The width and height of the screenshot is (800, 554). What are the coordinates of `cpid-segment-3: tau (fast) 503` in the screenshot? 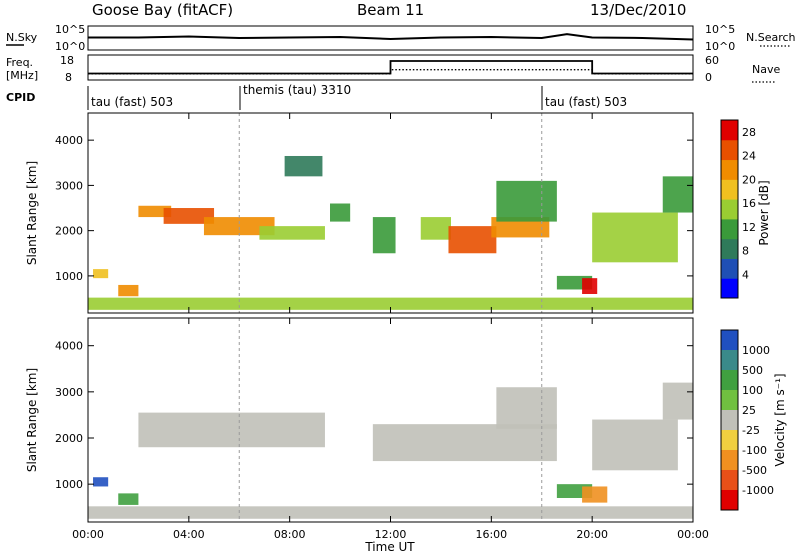 It's located at (586, 102).